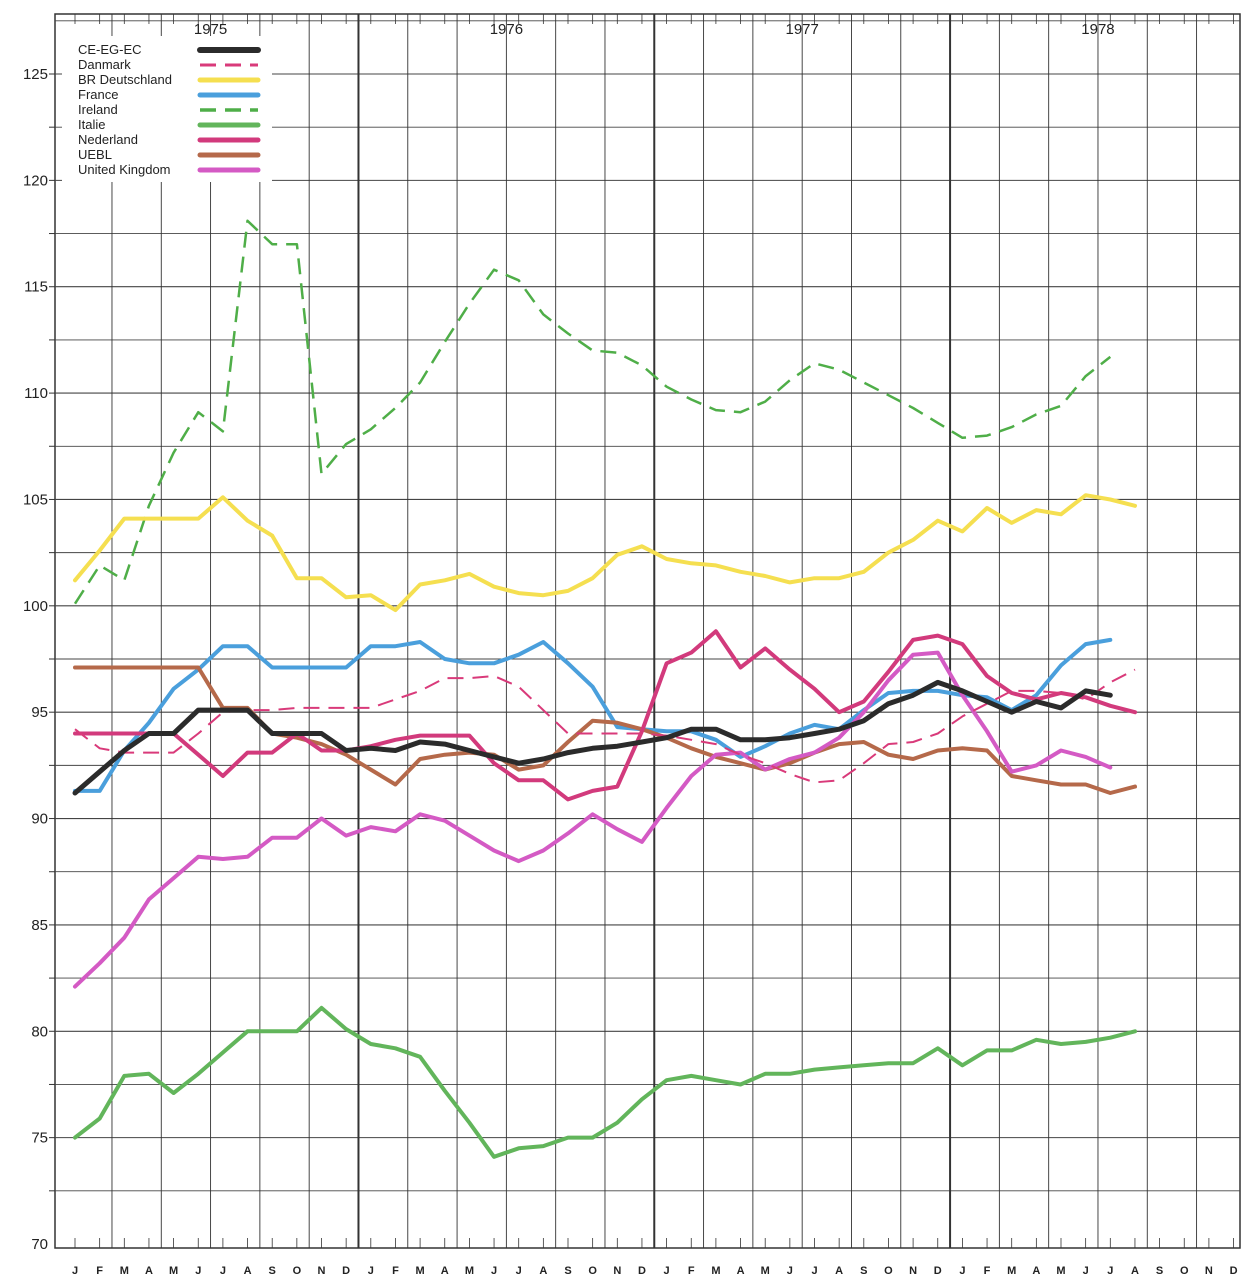  What do you see at coordinates (35, 659) in the screenshot?
I see `y-axis-ticks: 70 75 80 85 90 95 100 105 110 115 120 125` at bounding box center [35, 659].